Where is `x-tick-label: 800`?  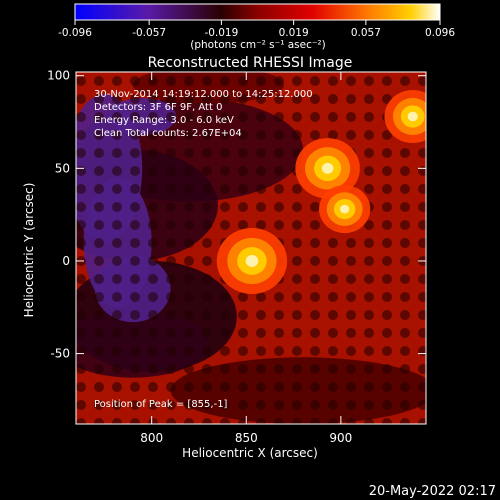 x-tick-label: 800 is located at coordinates (151, 438).